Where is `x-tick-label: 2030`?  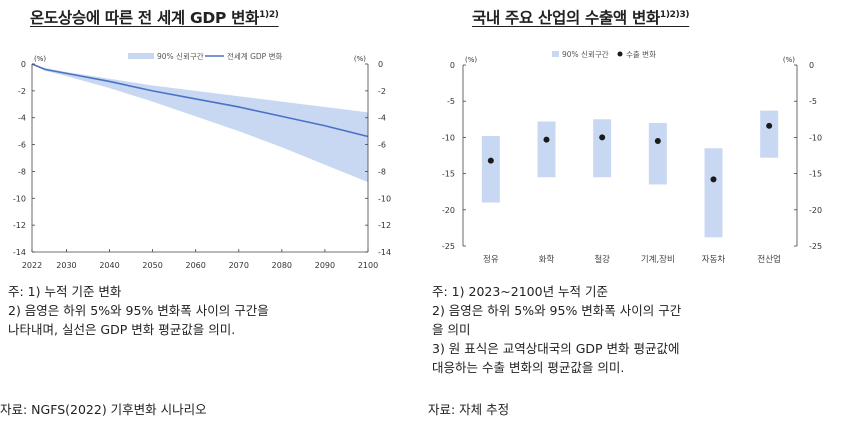 x-tick-label: 2030 is located at coordinates (66, 265).